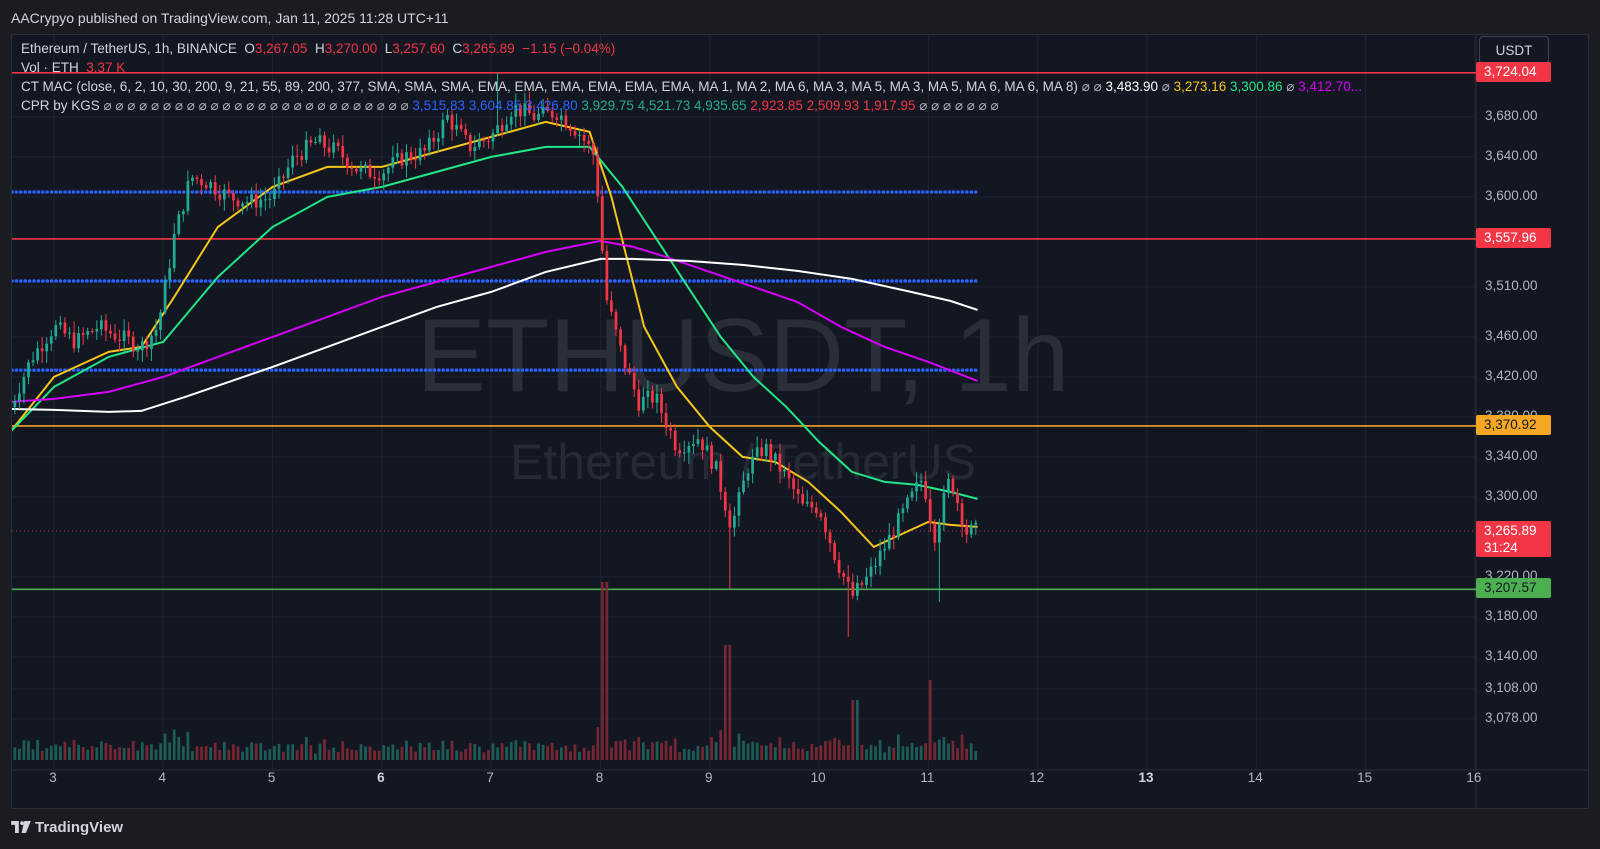  Describe the element at coordinates (271, 777) in the screenshot. I see `time-axis-label: 5` at that location.